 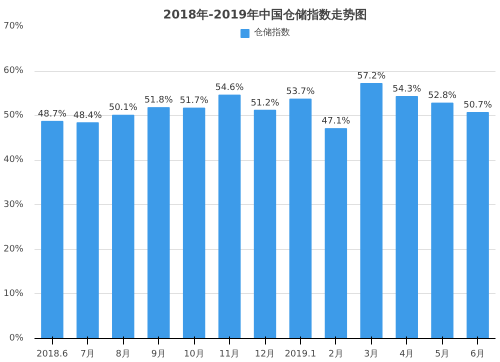 What do you see at coordinates (52, 355) in the screenshot?
I see `x-tick-label: 2018.6` at bounding box center [52, 355].